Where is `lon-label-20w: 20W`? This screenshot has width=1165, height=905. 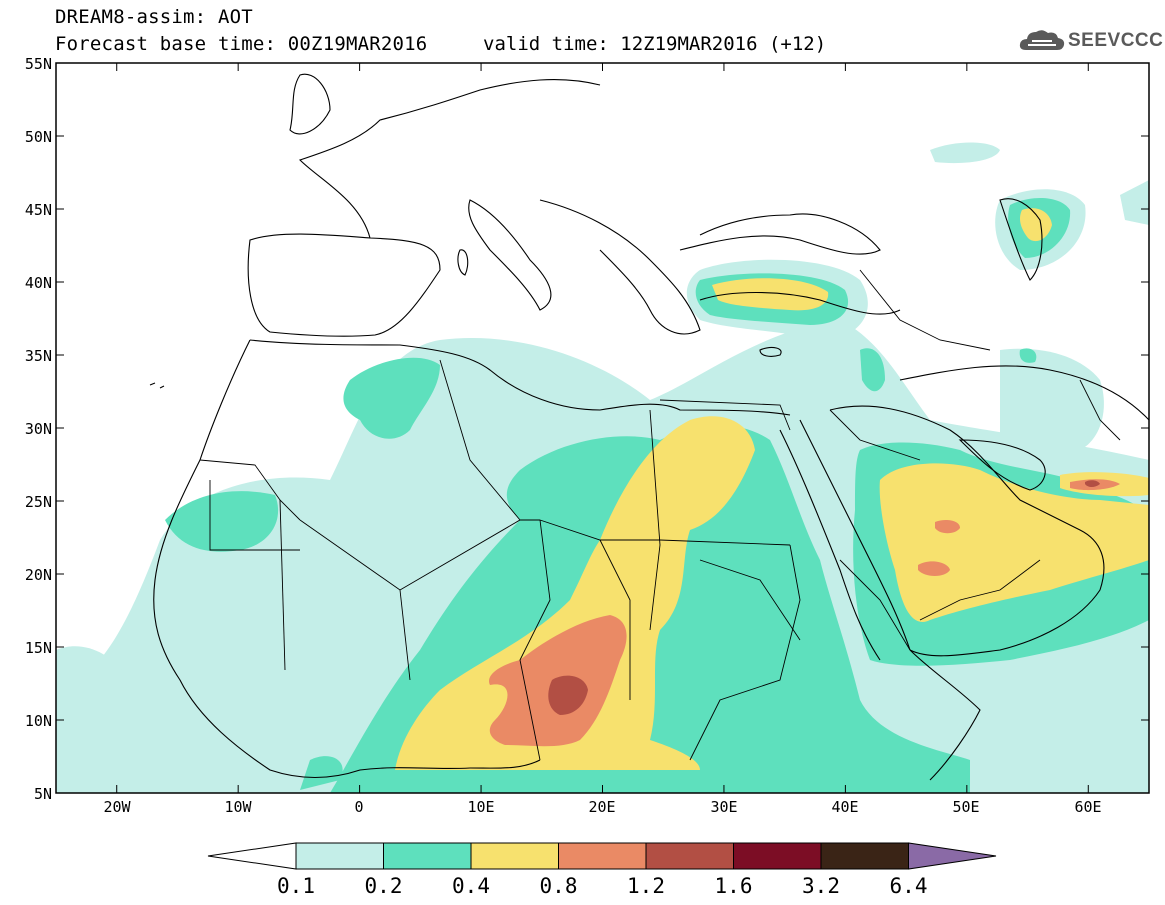 lon-label-20w: 20W is located at coordinates (117, 807).